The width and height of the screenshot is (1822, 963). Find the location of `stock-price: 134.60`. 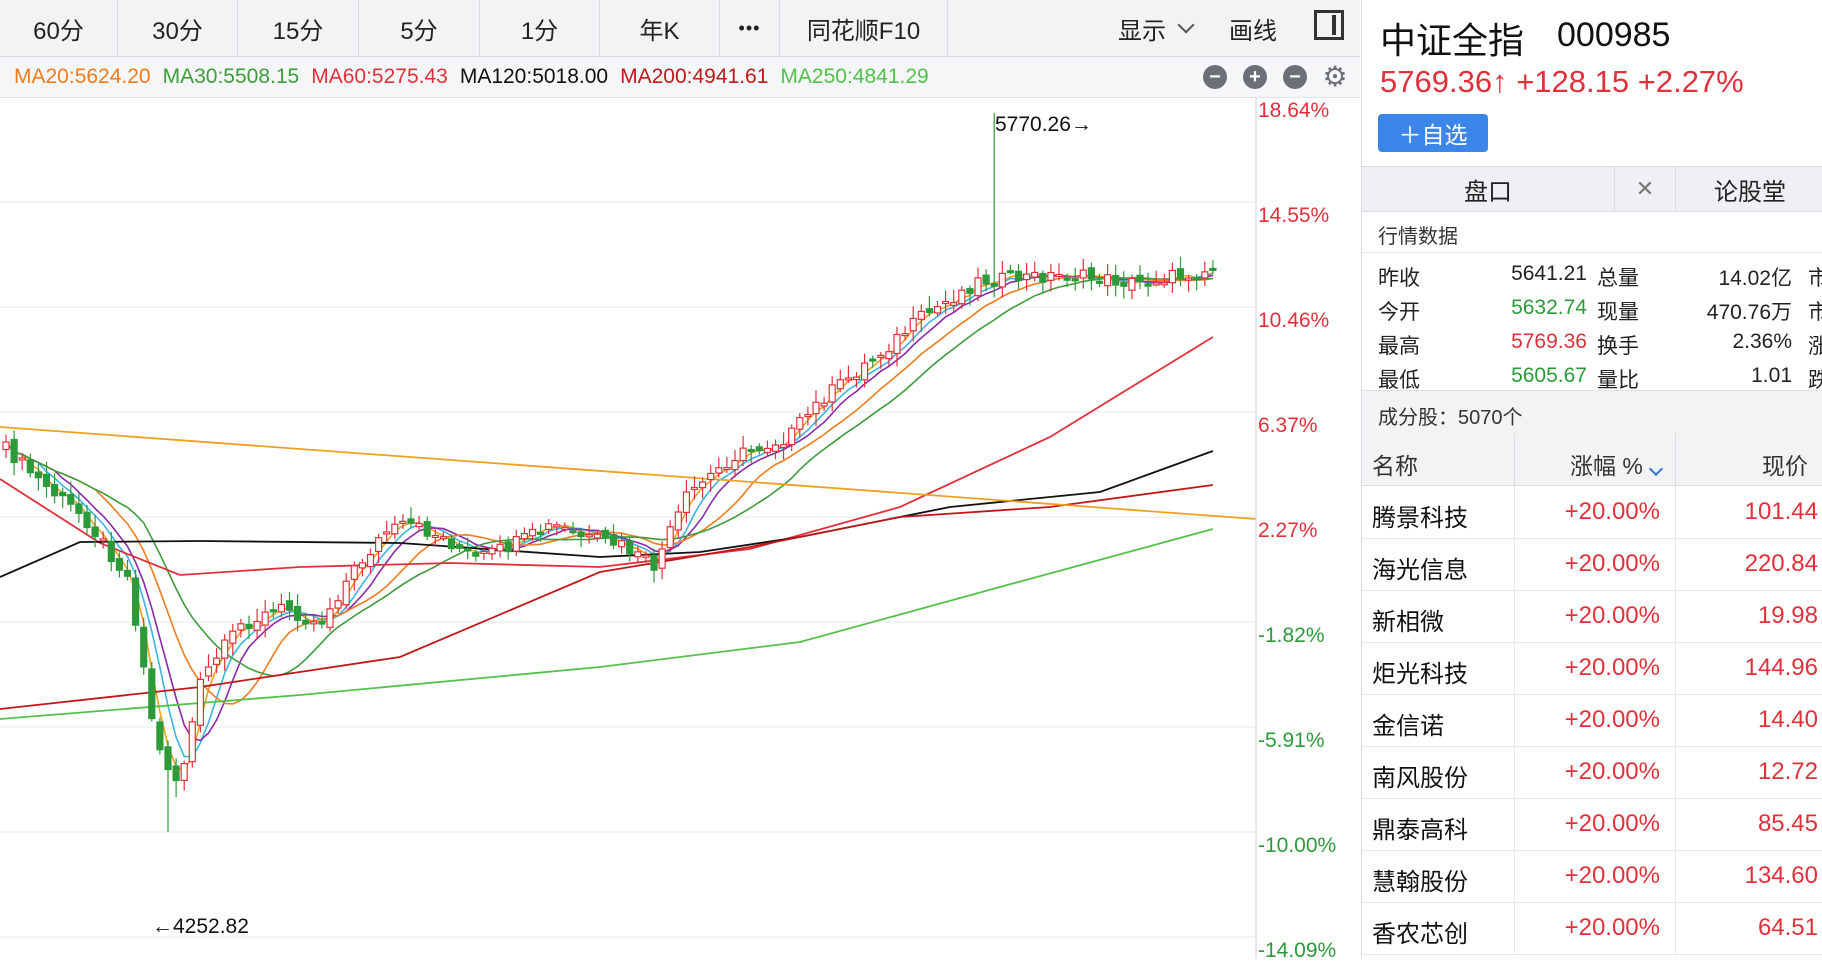

stock-price: 134.60 is located at coordinates (1781, 875).